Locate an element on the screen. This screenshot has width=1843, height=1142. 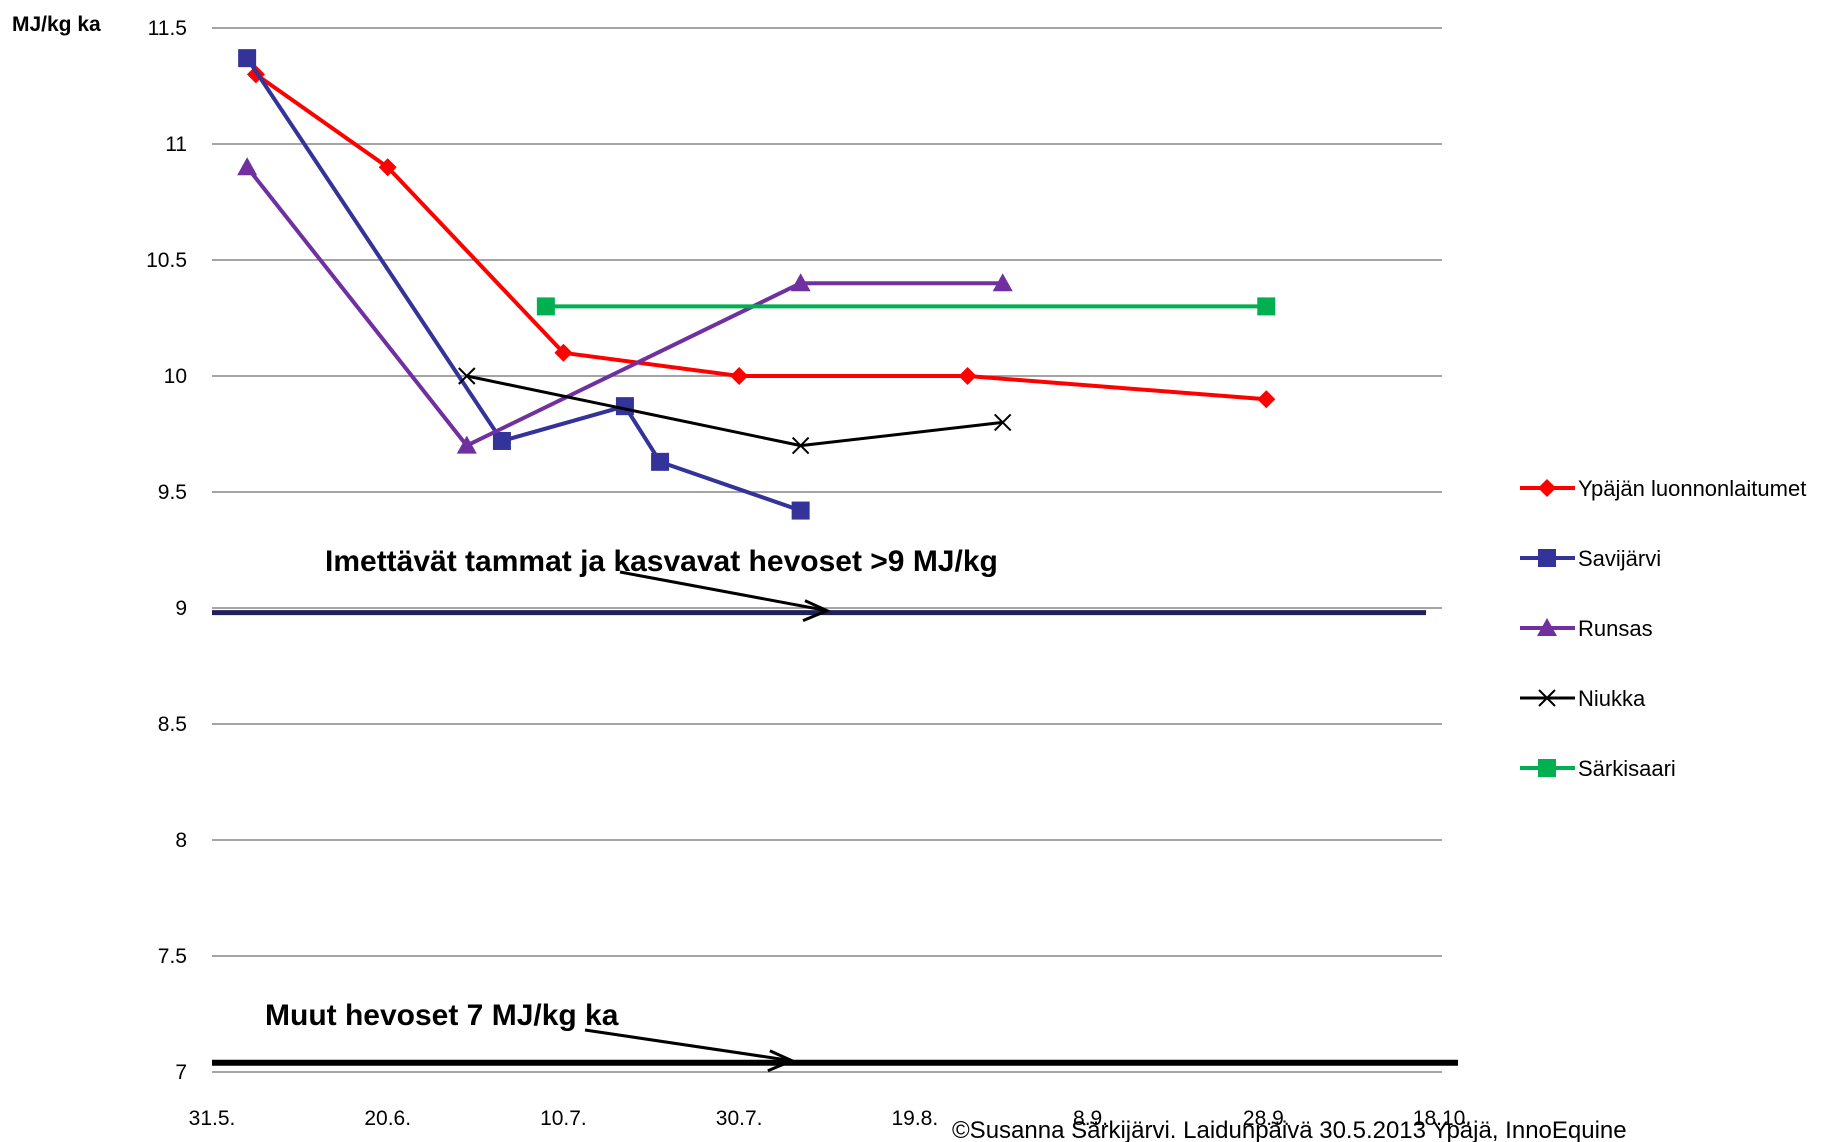
legend-label: Runsas is located at coordinates (1615, 628).